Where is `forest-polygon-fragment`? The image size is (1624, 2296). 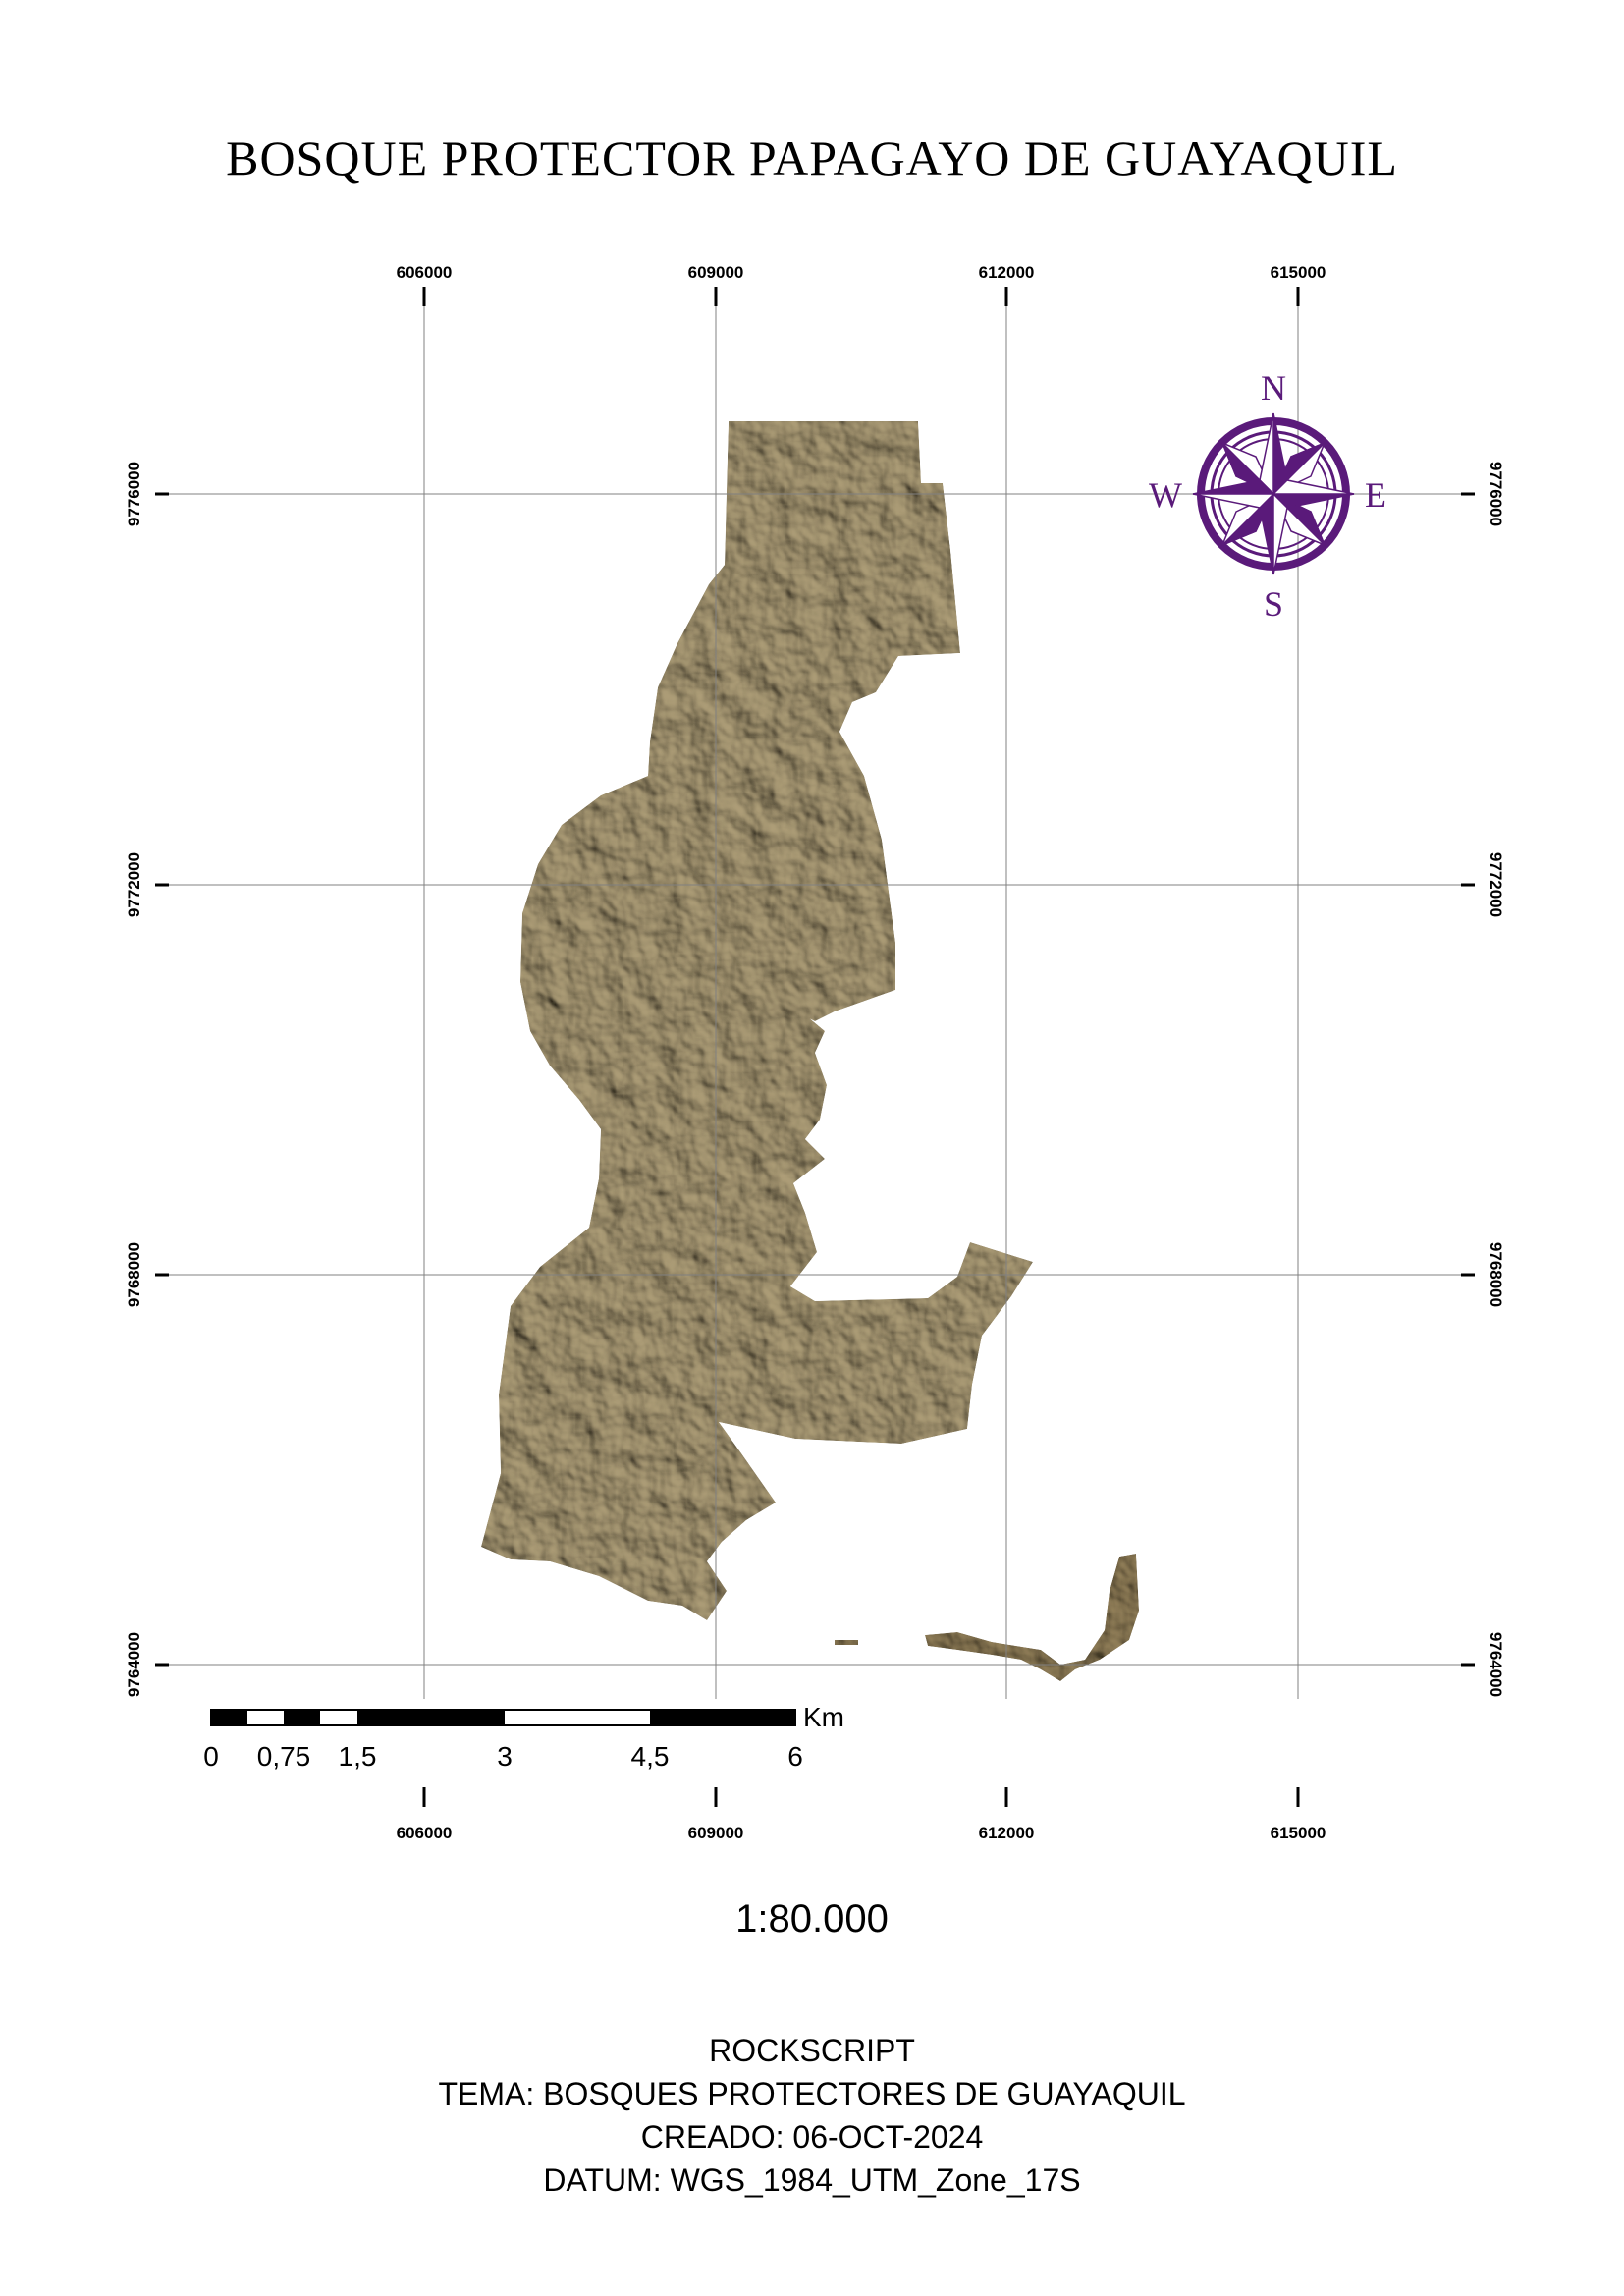
forest-polygon-fragment is located at coordinates (846, 1642).